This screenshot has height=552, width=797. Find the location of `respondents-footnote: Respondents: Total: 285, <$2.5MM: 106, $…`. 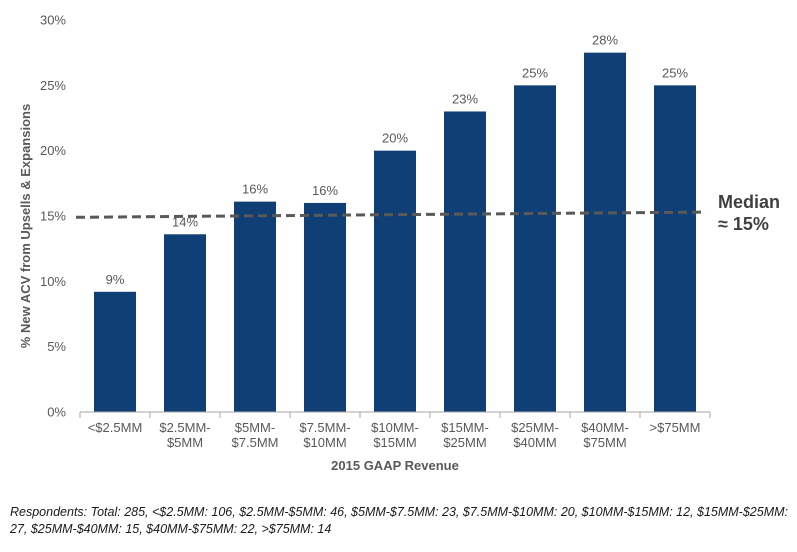

respondents-footnote: Respondents: Total: 285, <$2.5MM: 106, $… is located at coordinates (399, 520).